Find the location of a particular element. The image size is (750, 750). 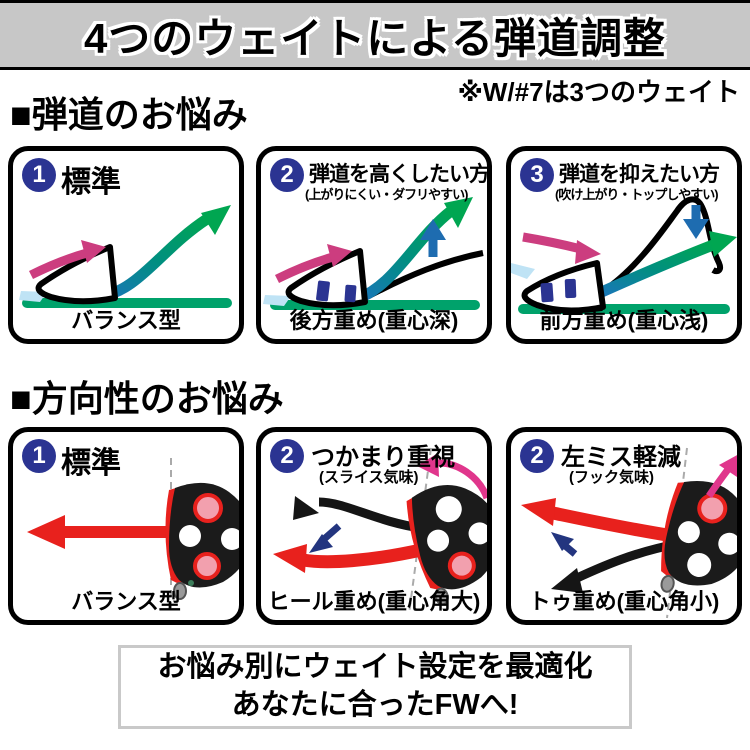

summary-line-2: あなたに合ったFWへ! is located at coordinates (375, 705).